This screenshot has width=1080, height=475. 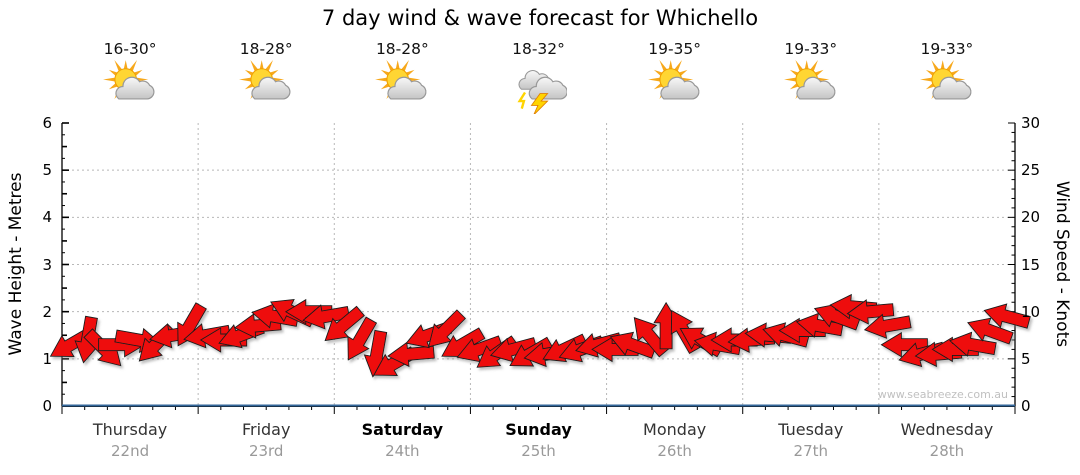 What do you see at coordinates (538, 429) in the screenshot?
I see `day-name-label: Sunday` at bounding box center [538, 429].